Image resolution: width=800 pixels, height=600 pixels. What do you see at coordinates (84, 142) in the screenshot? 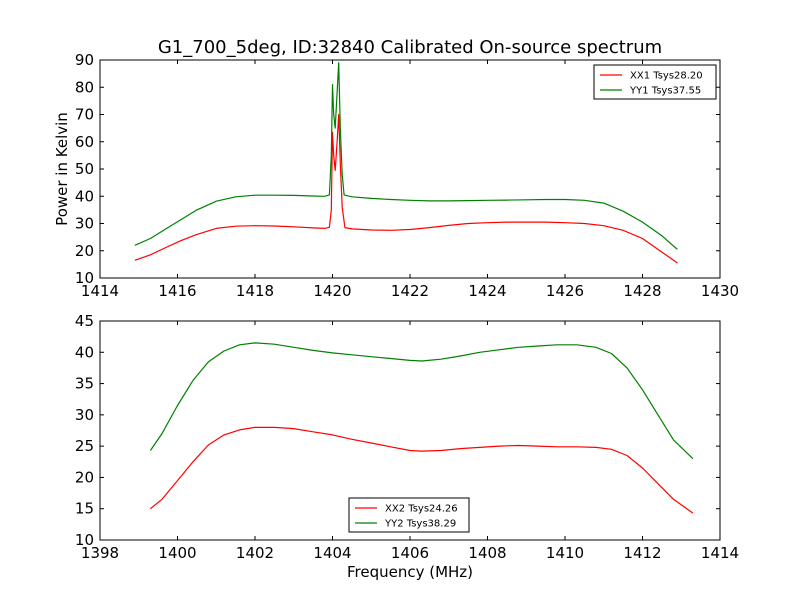
I see `y-tick-label: 60` at bounding box center [84, 142].